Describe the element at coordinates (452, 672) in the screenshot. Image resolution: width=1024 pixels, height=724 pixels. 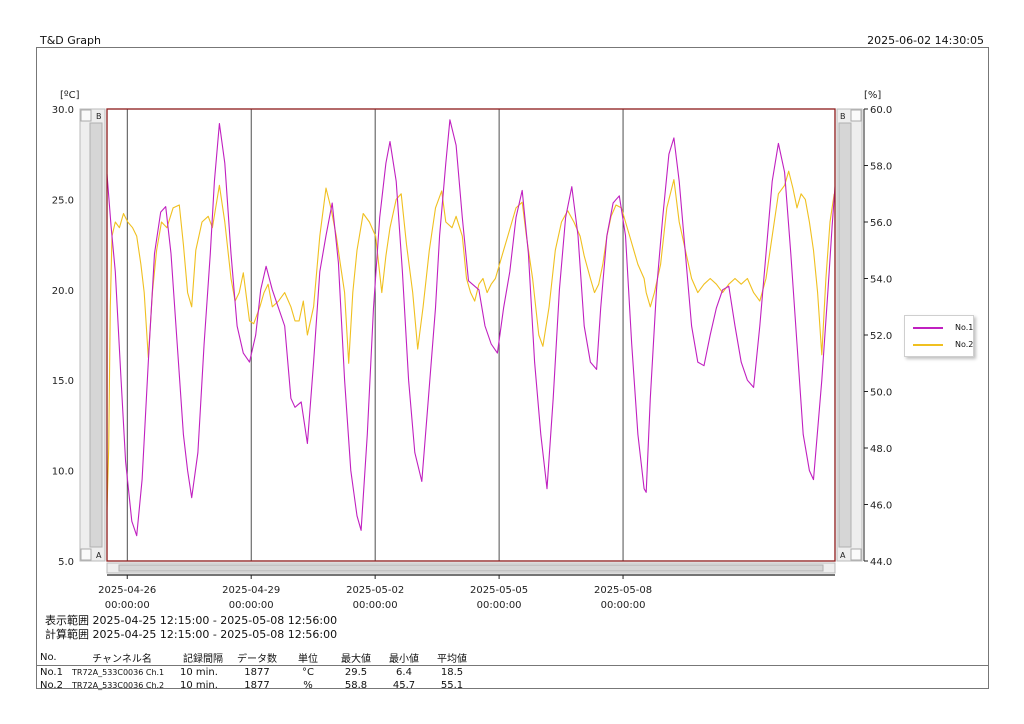
I see `row-avg: 18.5` at that location.